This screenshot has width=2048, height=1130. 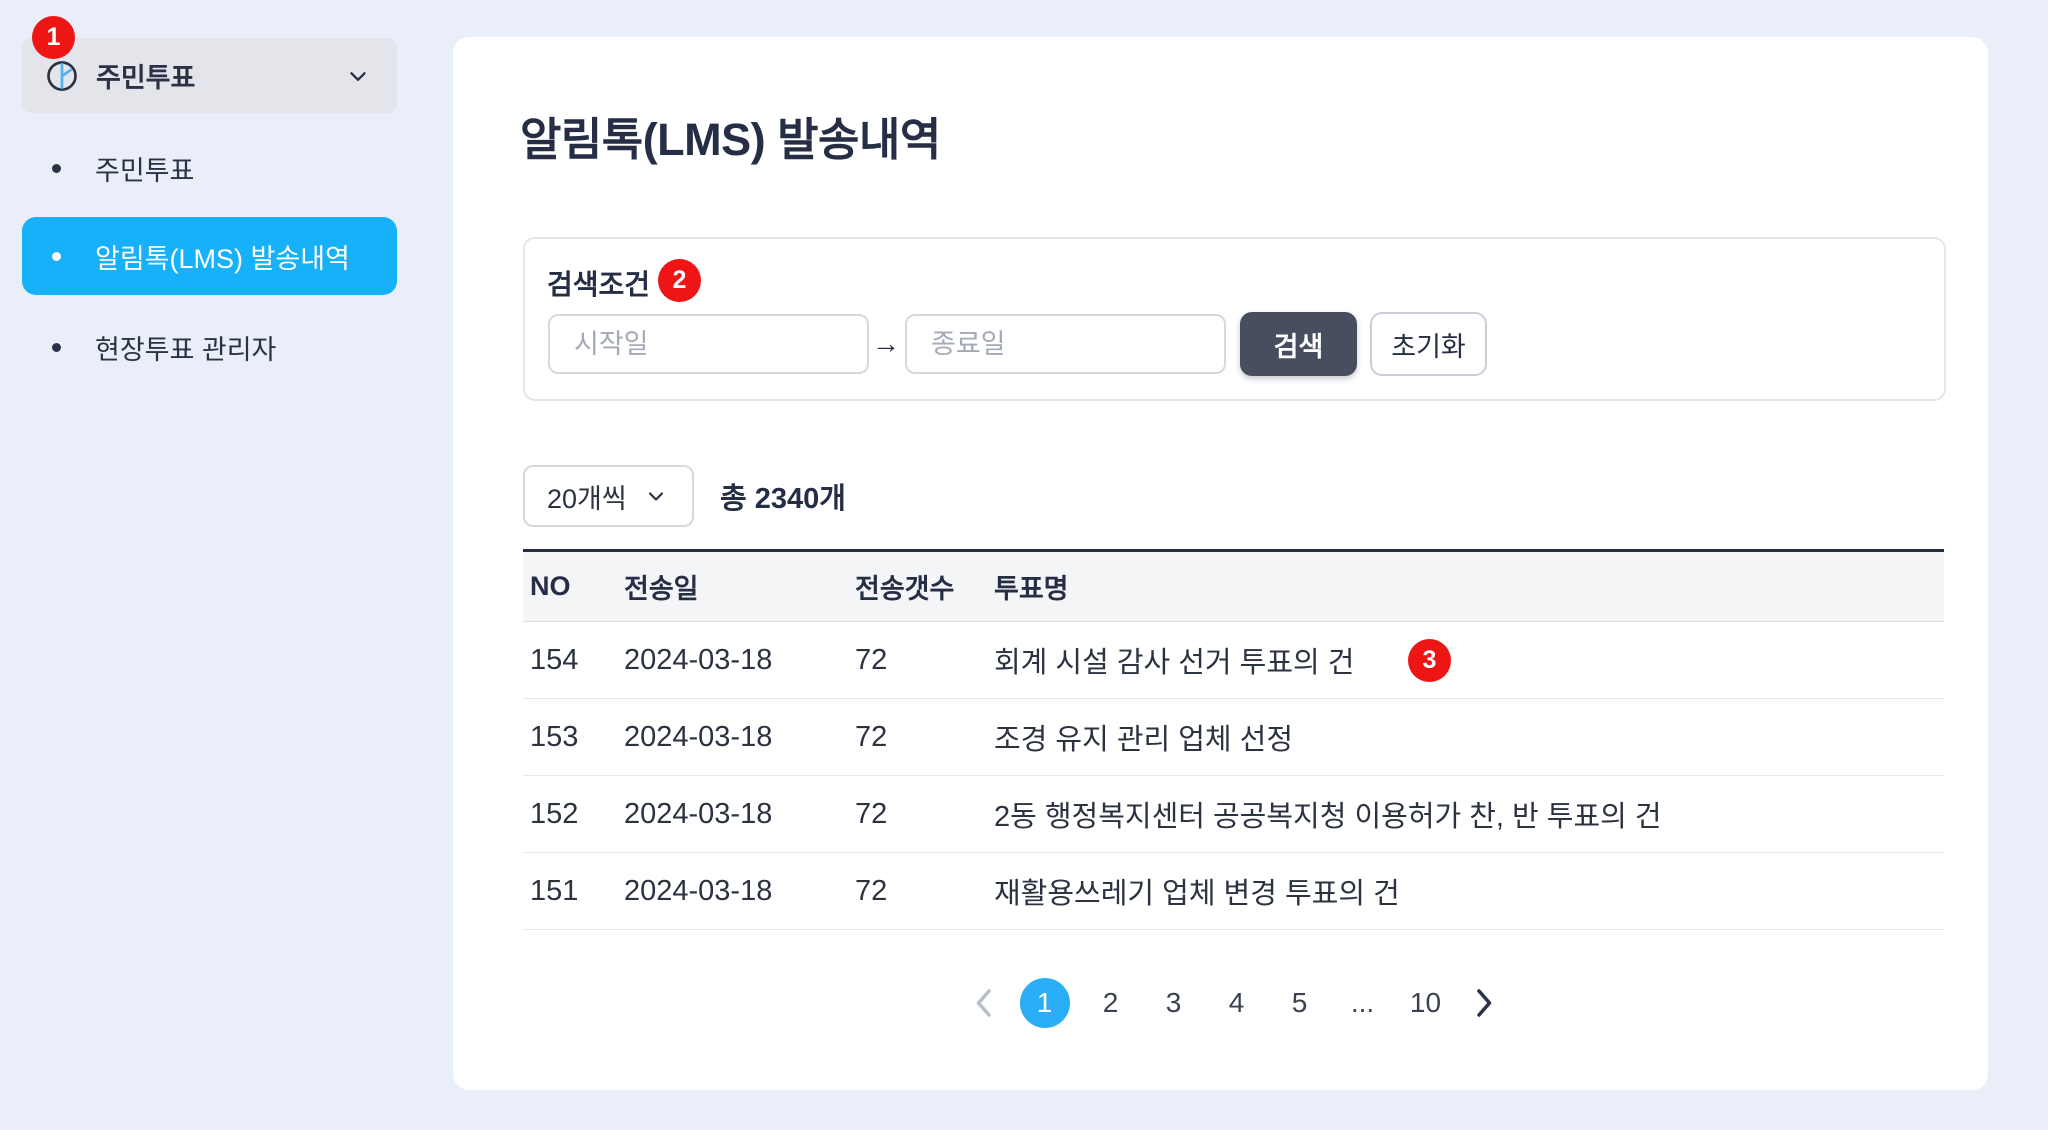 I want to click on column-header-send-date: 전송일, so click(x=661, y=589).